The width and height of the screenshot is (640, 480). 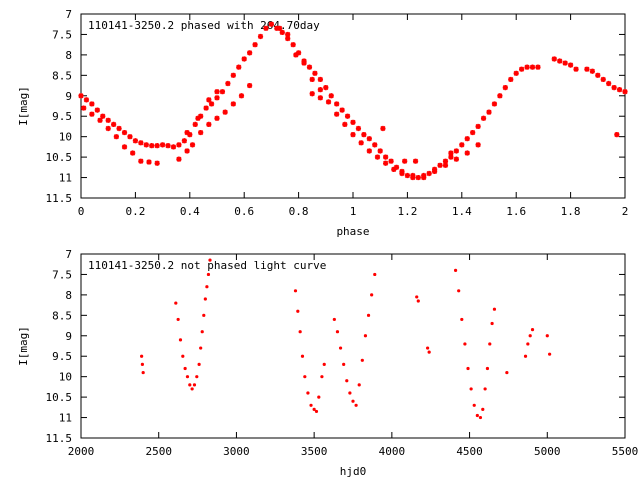 What do you see at coordinates (68, 55) in the screenshot?
I see `y-tick-label: 8` at bounding box center [68, 55].